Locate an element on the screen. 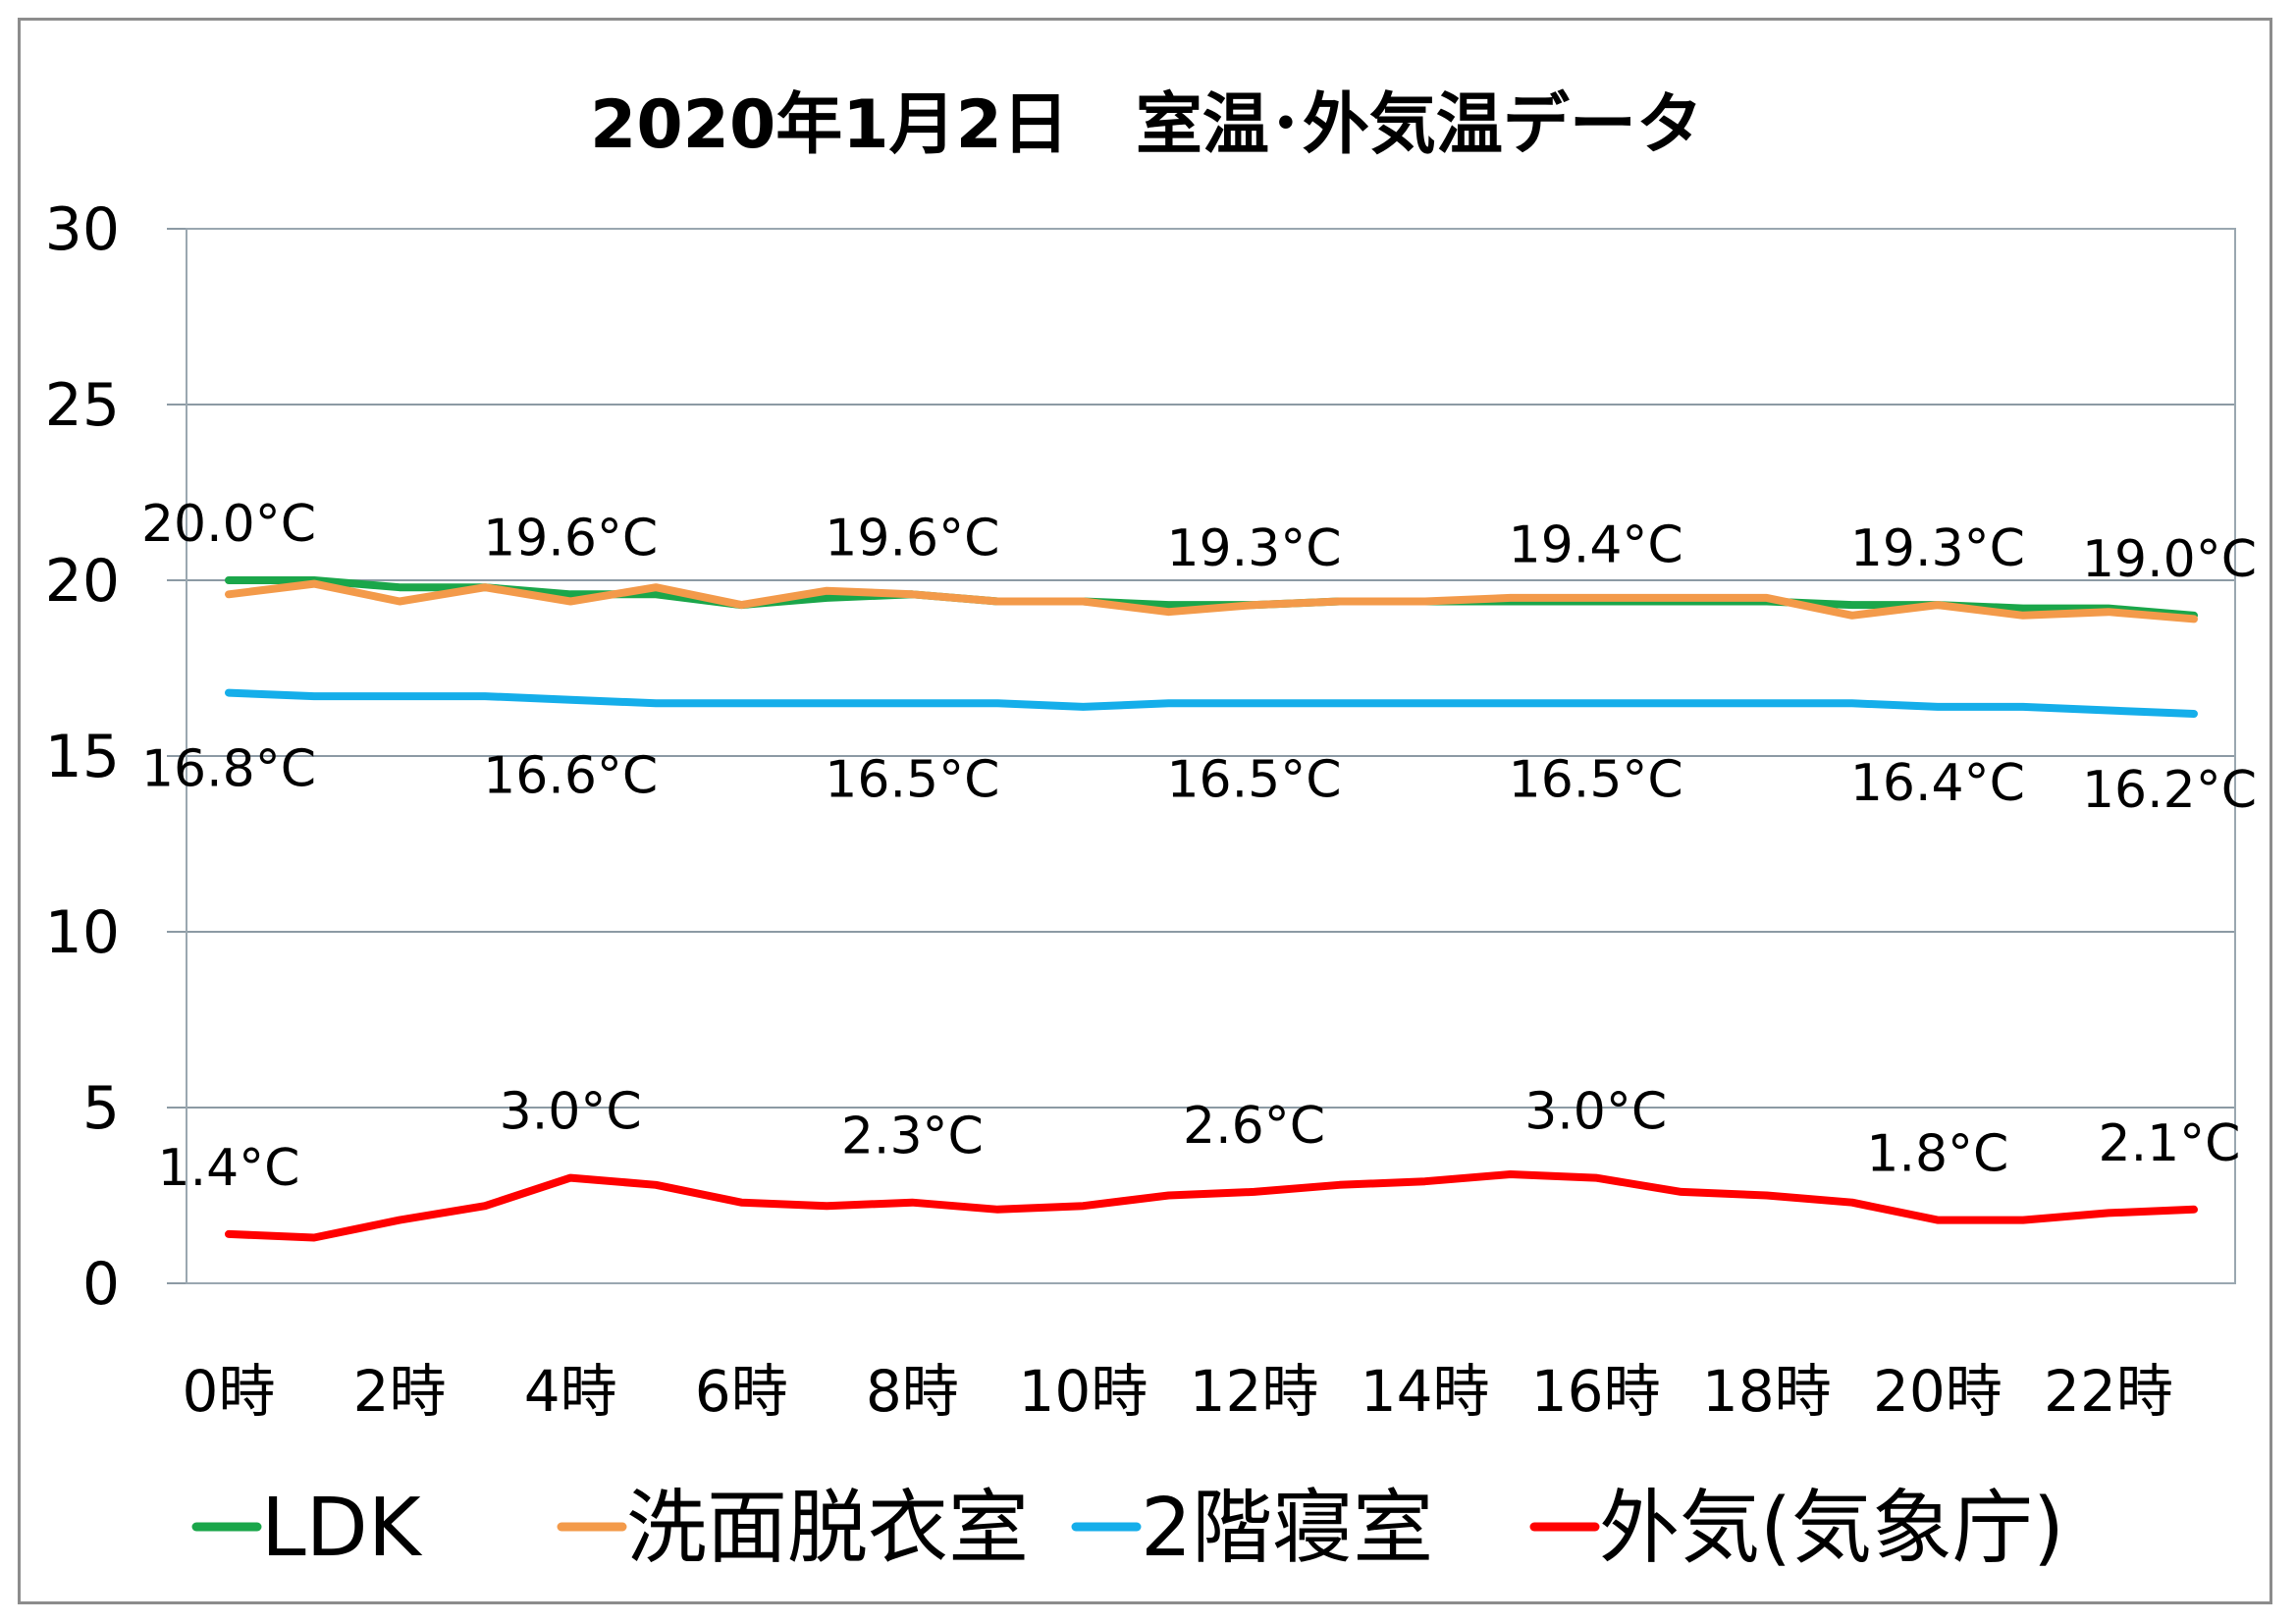  data-label: 16.4°C is located at coordinates (1937, 783).